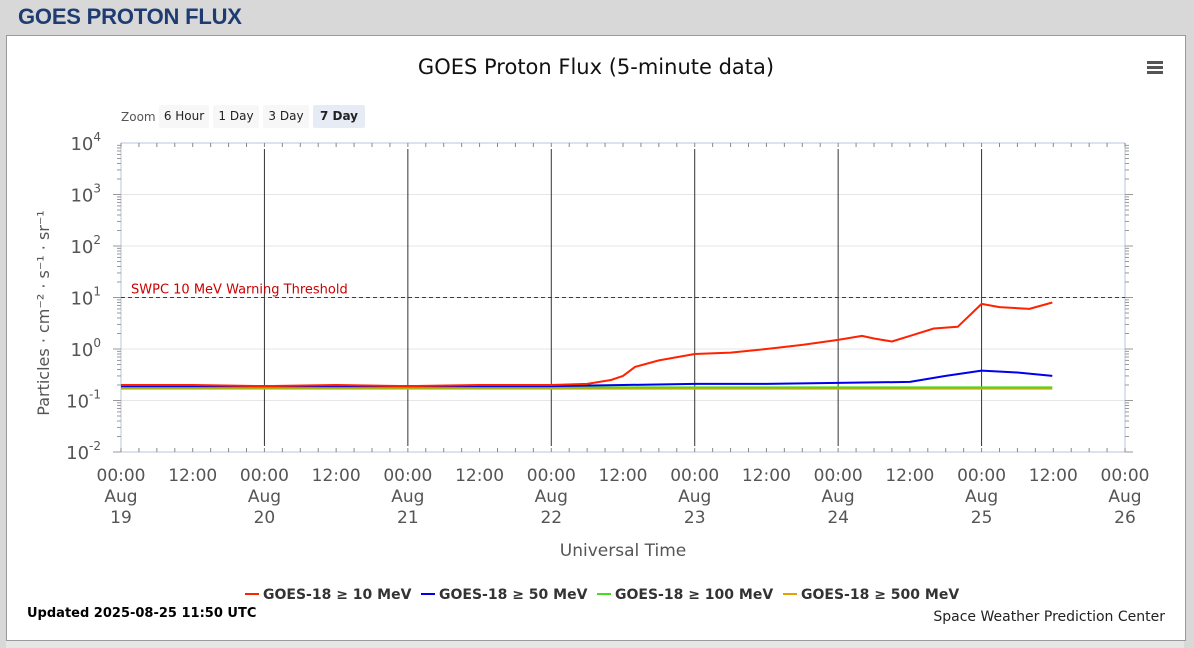 This screenshot has width=1194, height=648. Describe the element at coordinates (83, 451) in the screenshot. I see `y-tick-label: 10⁻²` at that location.